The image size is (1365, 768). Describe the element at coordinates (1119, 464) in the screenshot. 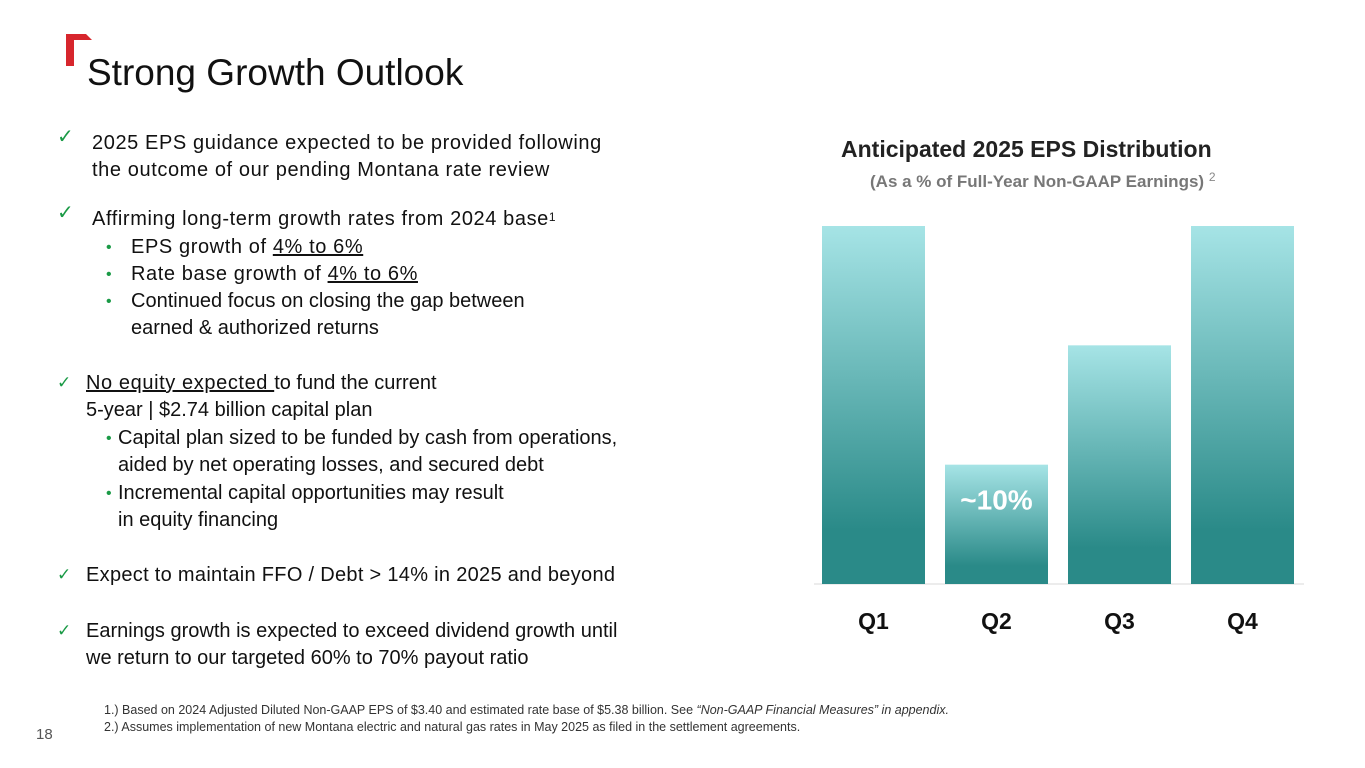

I see `bar-q3` at that location.